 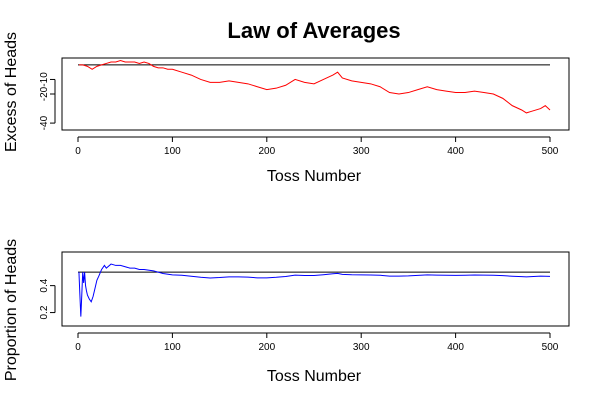 What do you see at coordinates (313, 30) in the screenshot?
I see `figure-title: Law of Averages` at bounding box center [313, 30].